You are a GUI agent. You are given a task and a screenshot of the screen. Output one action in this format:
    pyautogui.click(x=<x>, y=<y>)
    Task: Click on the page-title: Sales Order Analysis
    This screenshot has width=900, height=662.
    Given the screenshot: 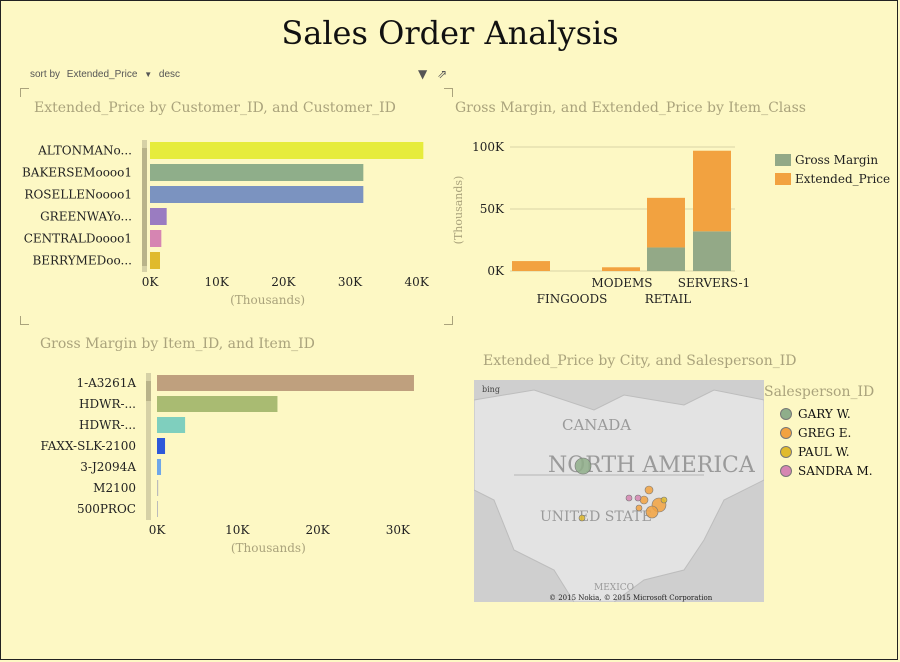 What is the action you would take?
    pyautogui.click(x=450, y=33)
    